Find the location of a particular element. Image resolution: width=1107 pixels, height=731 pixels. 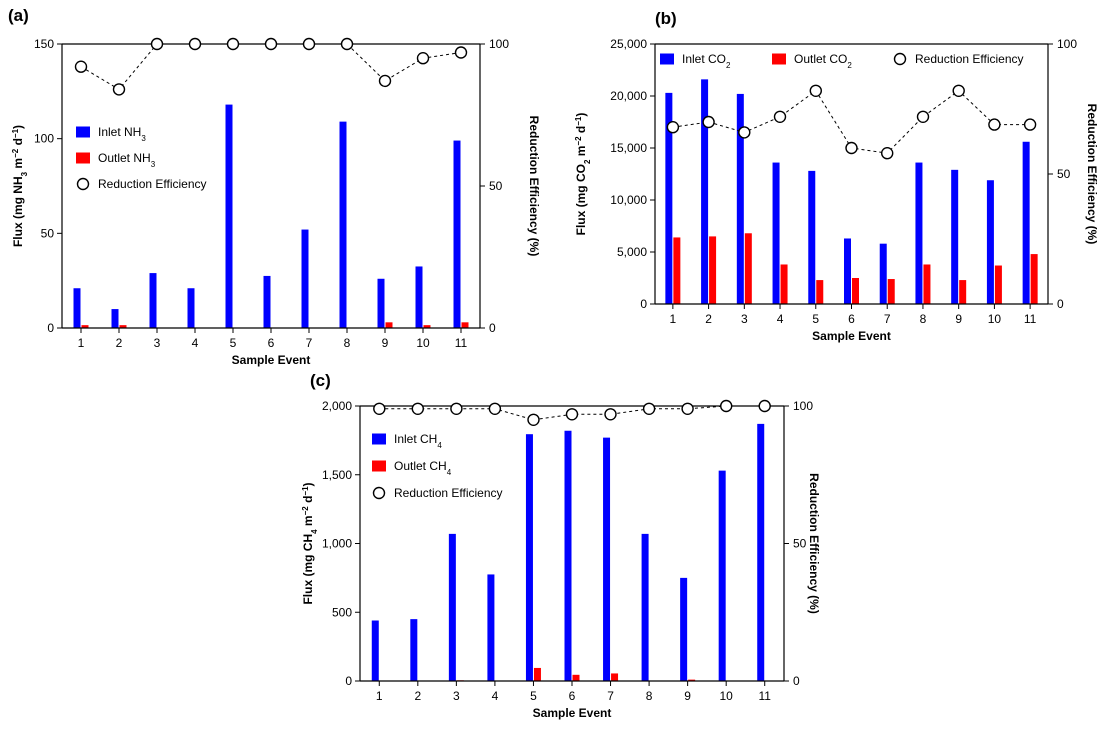

y-tick-label: 1,500 is located at coordinates (337, 475).